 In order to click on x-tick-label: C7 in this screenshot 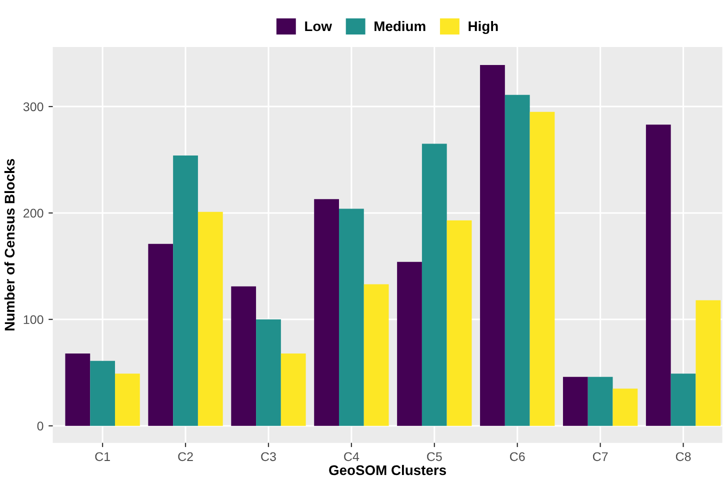, I will do `click(600, 457)`.